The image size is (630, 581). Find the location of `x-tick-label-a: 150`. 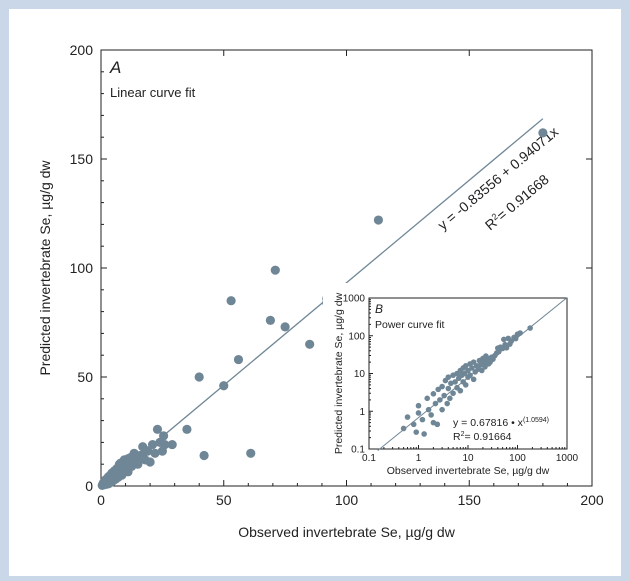

x-tick-label-a: 150 is located at coordinates (470, 500).